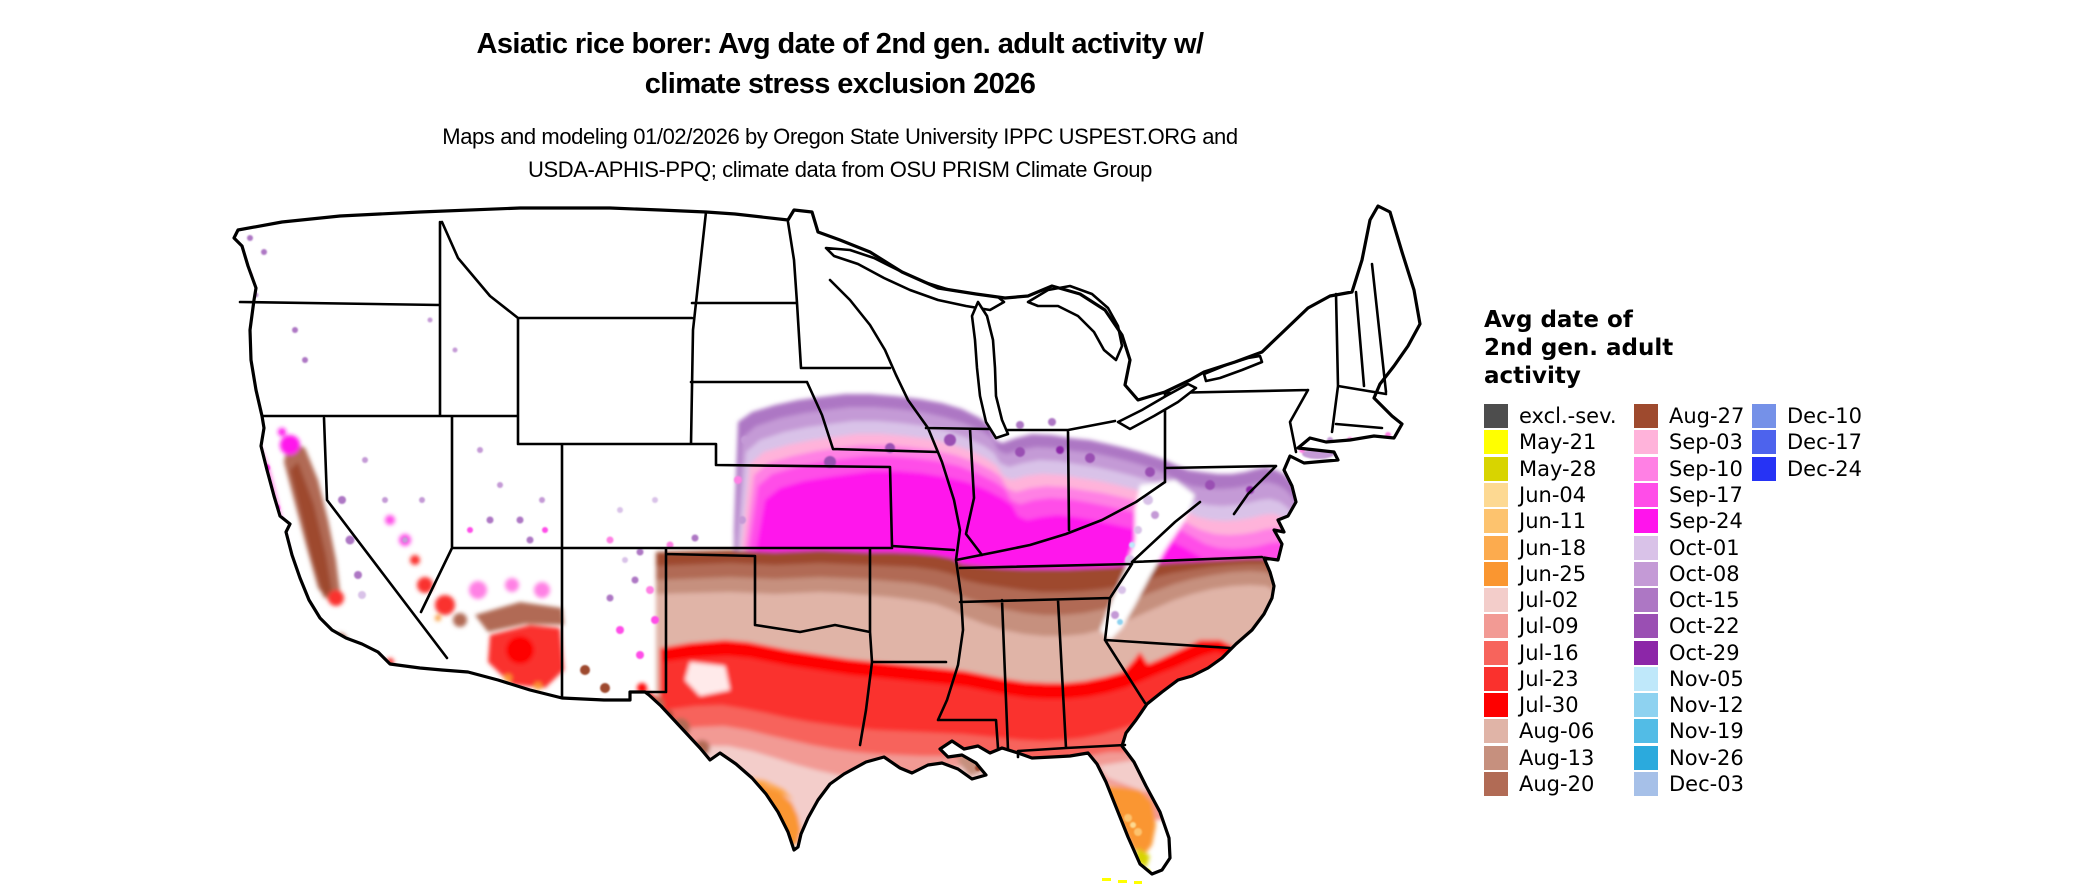  What do you see at coordinates (1704, 626) in the screenshot?
I see `legend-entry-label: Oct-22` at bounding box center [1704, 626].